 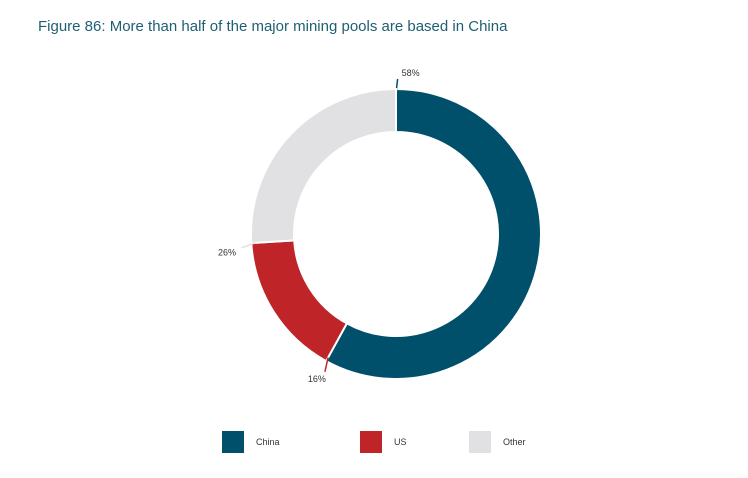 What do you see at coordinates (323, 166) in the screenshot?
I see `slice-other` at bounding box center [323, 166].